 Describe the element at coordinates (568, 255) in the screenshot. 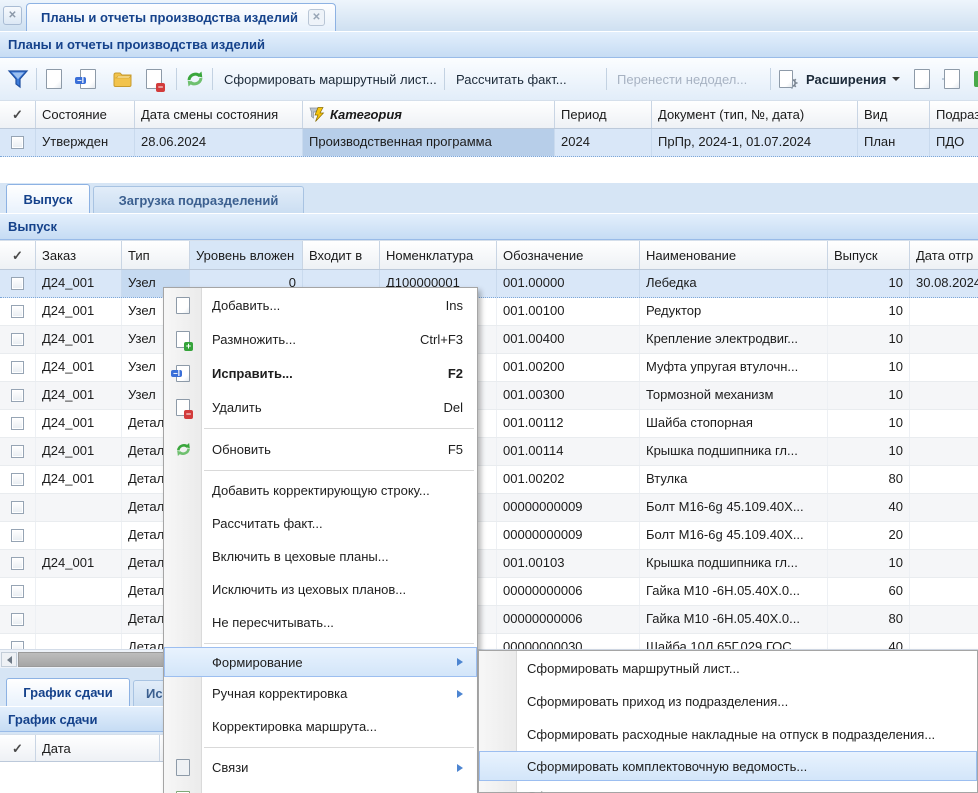

I see `column-header-oboznachenie: Обозначение` at that location.